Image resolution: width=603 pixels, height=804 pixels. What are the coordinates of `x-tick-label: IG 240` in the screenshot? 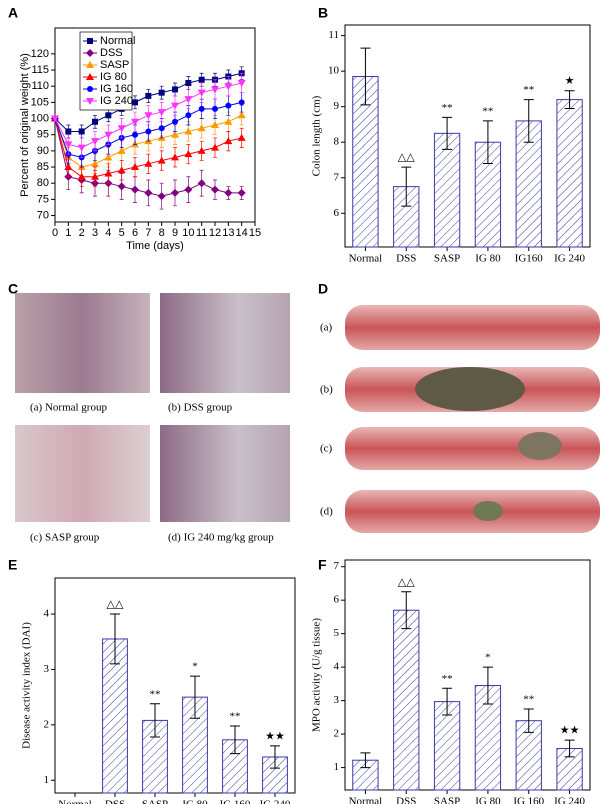 It's located at (569, 259).